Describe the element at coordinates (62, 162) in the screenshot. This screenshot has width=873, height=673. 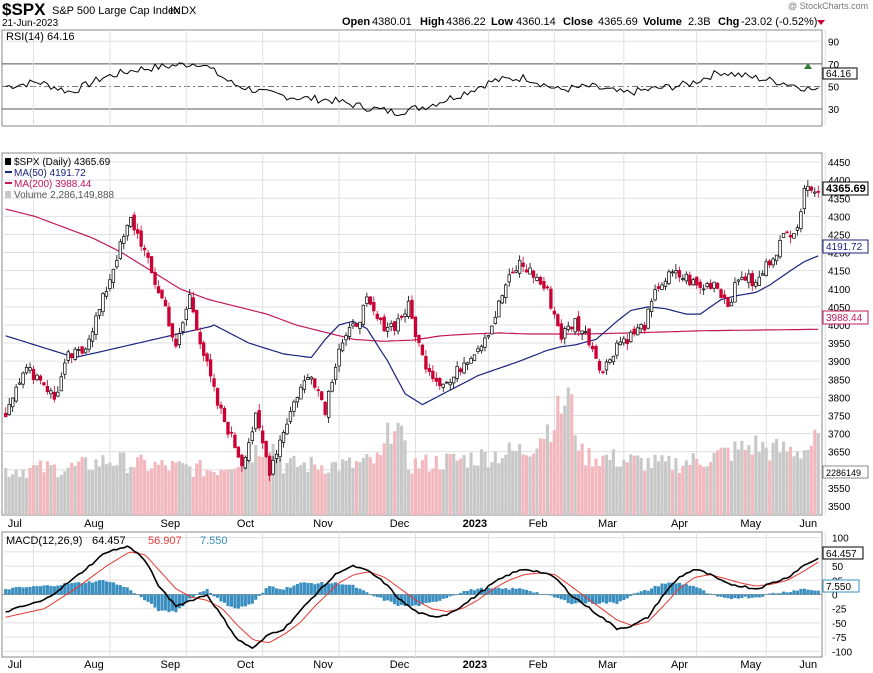
I see `price-legend-title: $SPX (Daily) 4365.69` at that location.